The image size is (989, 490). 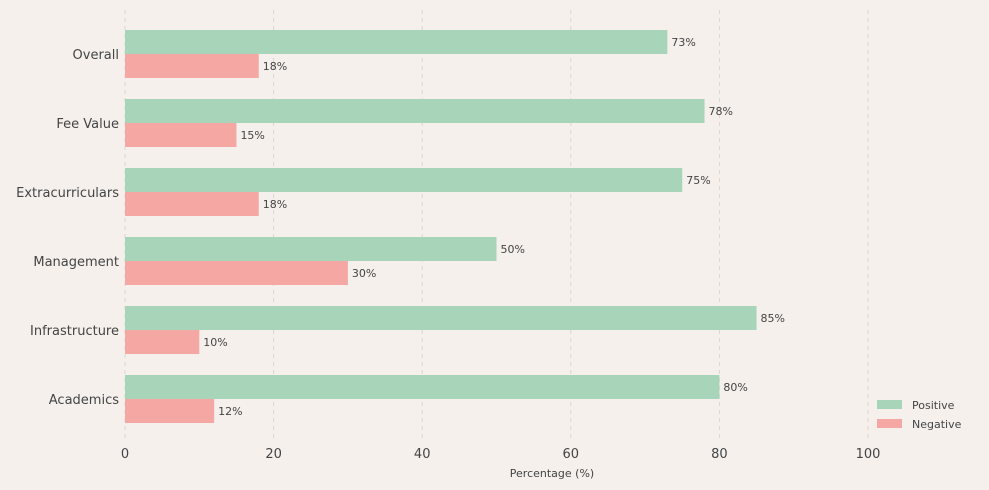 I want to click on tick-label: 20, so click(x=273, y=454).